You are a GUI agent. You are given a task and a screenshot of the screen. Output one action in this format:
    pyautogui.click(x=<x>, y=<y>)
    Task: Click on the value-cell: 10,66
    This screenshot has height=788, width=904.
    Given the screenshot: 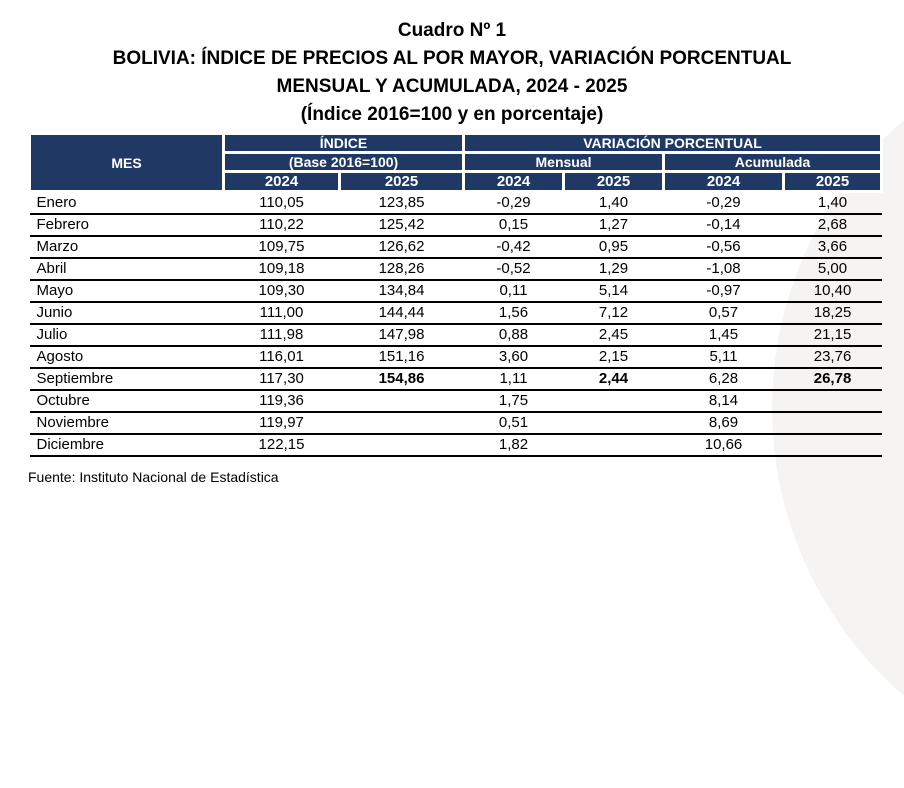 What is the action you would take?
    pyautogui.click(x=723, y=445)
    